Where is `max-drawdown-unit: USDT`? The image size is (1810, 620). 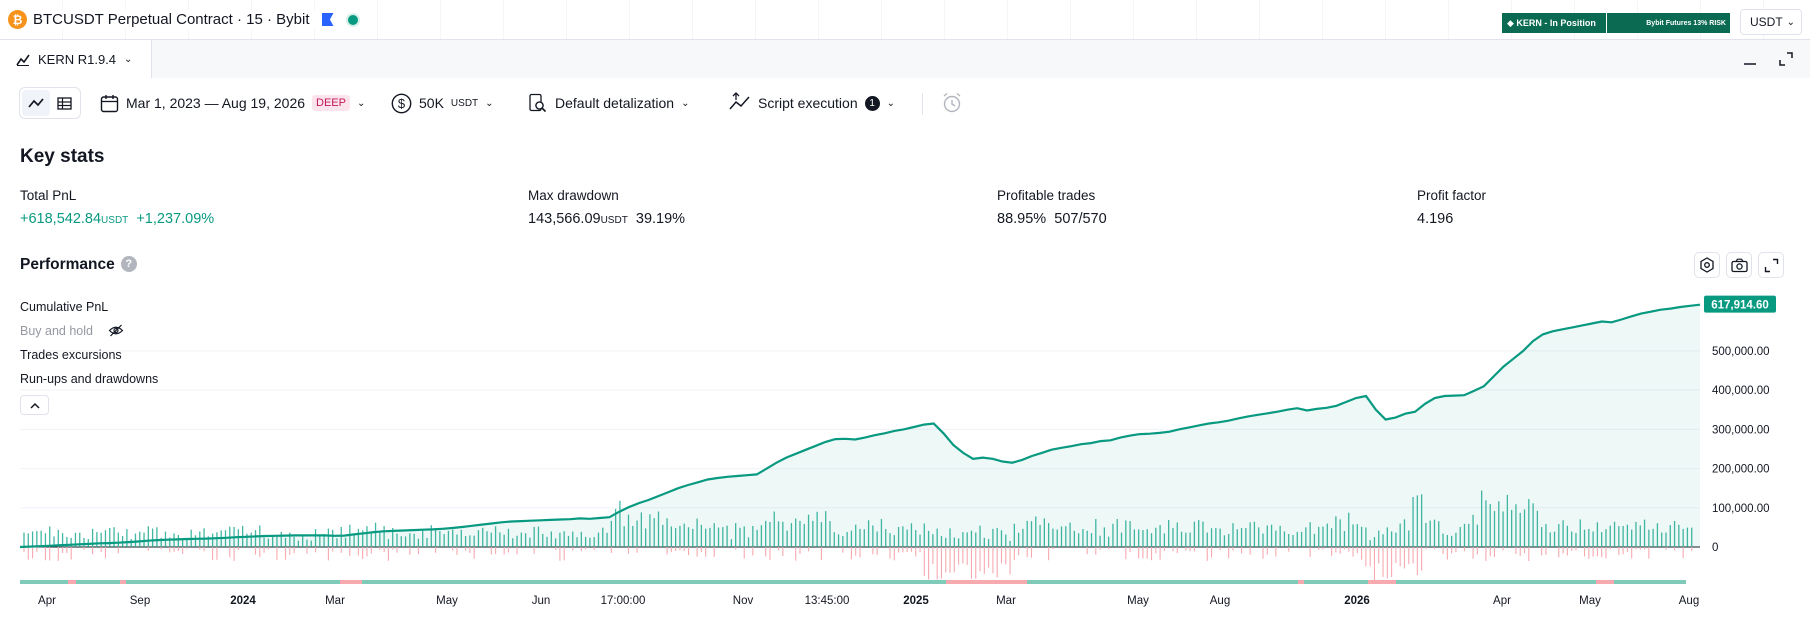 max-drawdown-unit: USDT is located at coordinates (614, 220).